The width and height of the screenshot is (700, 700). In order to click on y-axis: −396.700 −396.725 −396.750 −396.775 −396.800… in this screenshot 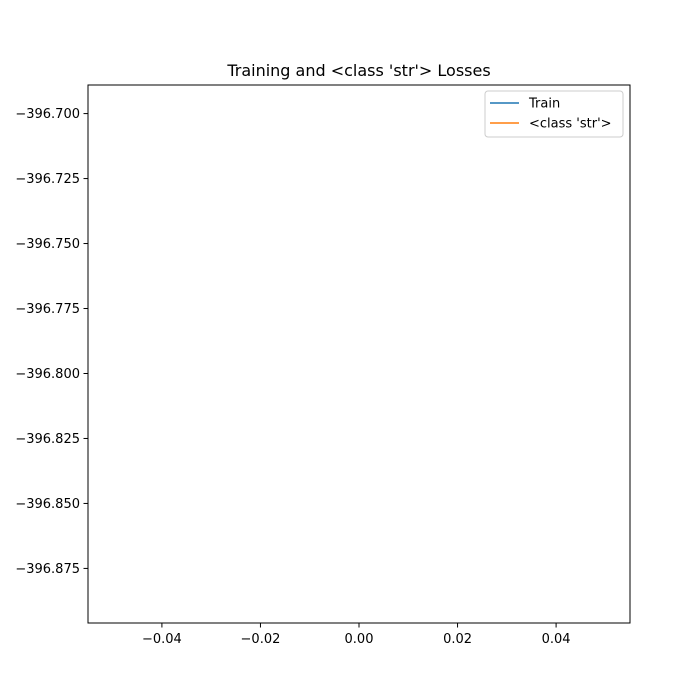, I will do `click(51, 342)`.